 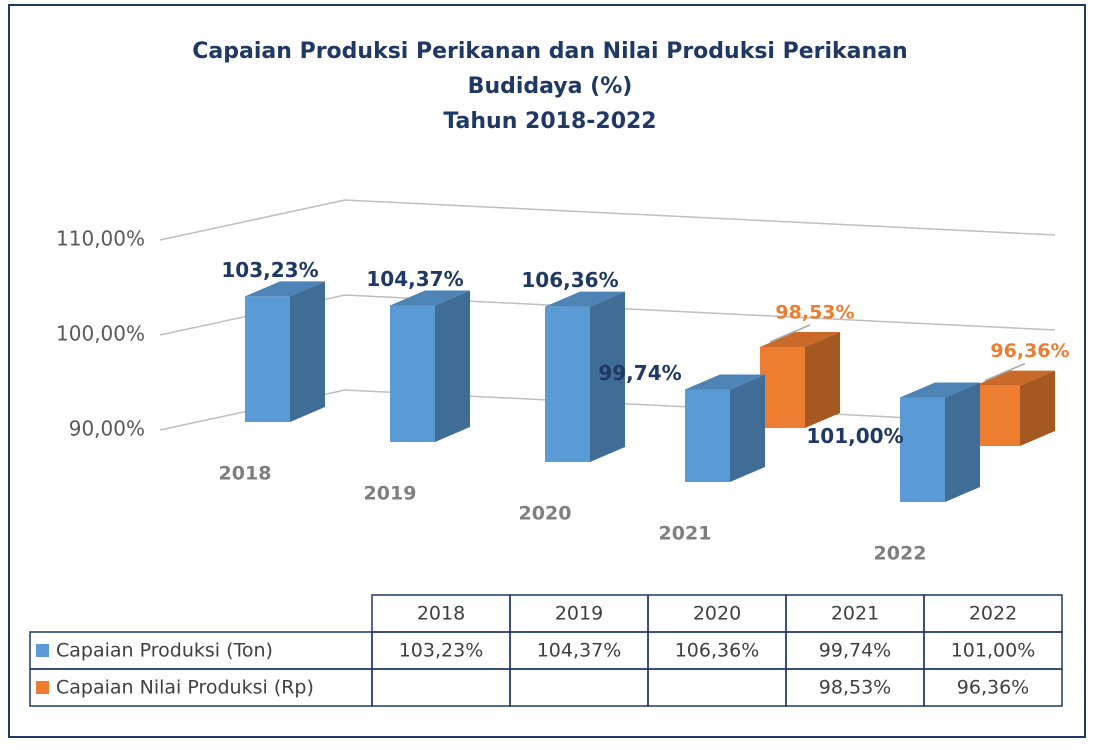 I want to click on table-header: 2018, so click(x=441, y=614).